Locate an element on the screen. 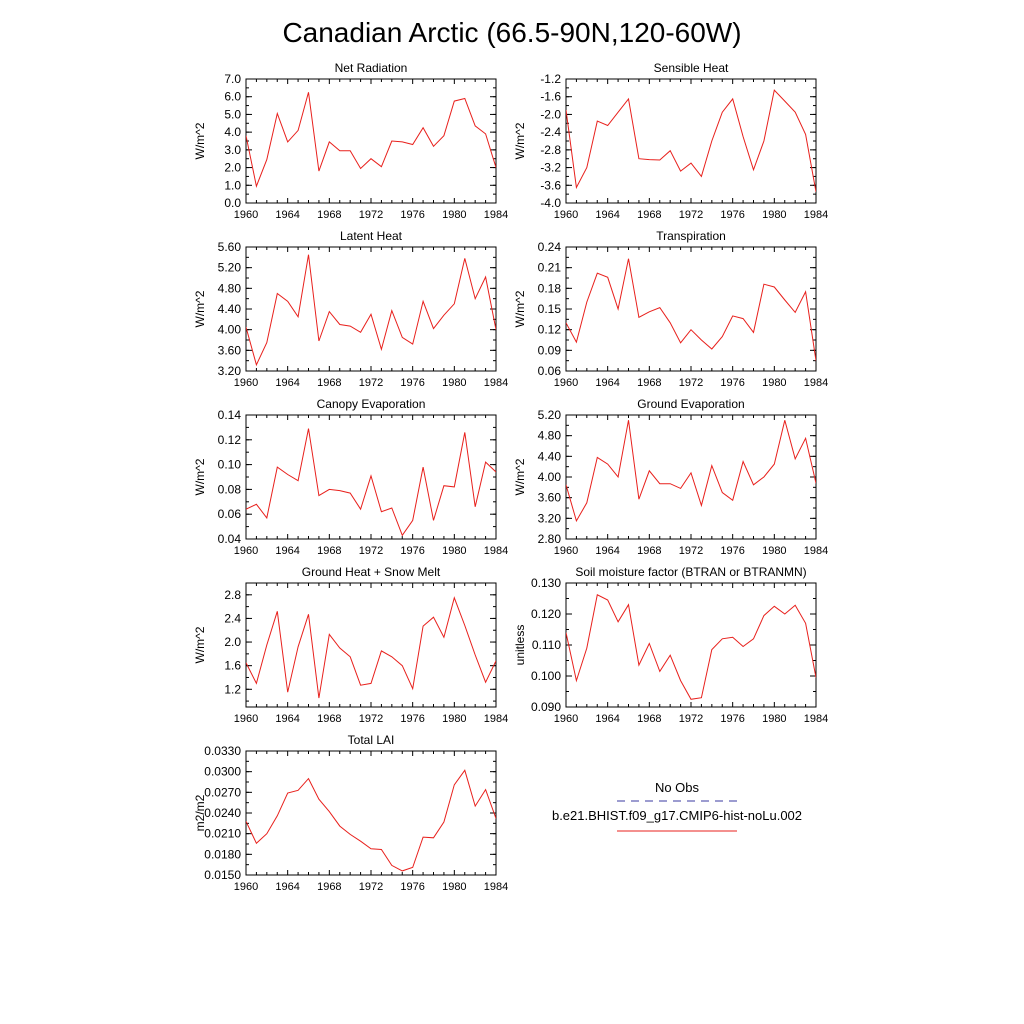 The width and height of the screenshot is (1024, 1024). y-tick-label: 4.00 is located at coordinates (230, 330).